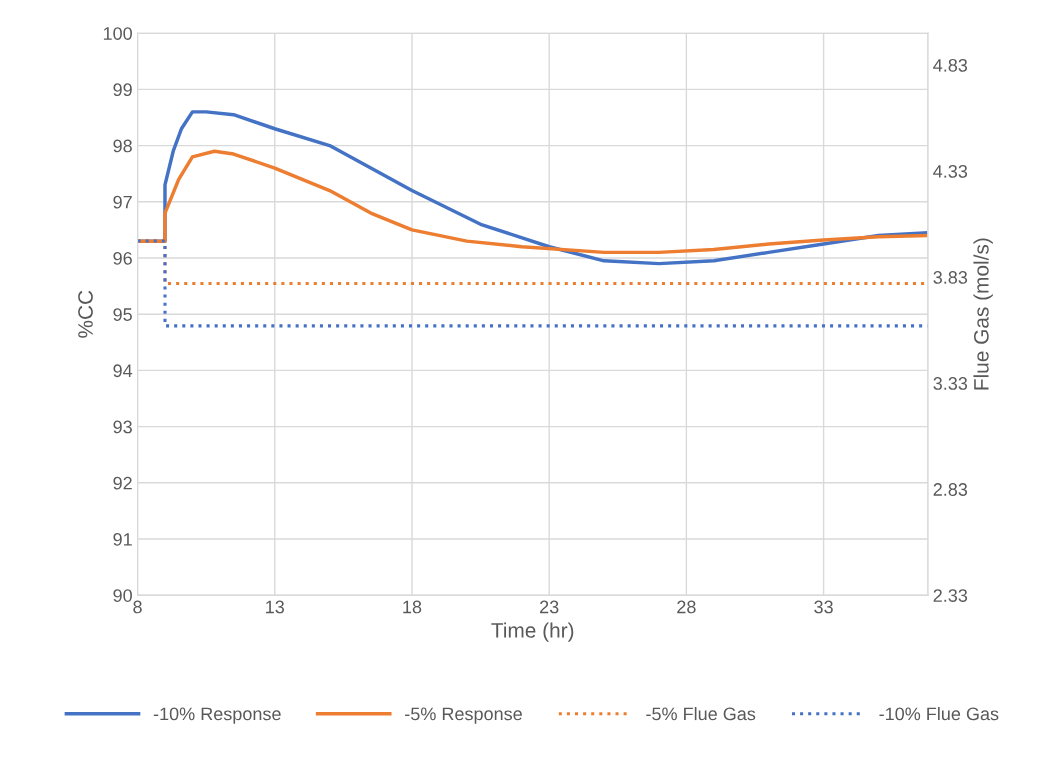 The height and width of the screenshot is (772, 1058). I want to click on y-tick-label: 99, so click(122, 90).